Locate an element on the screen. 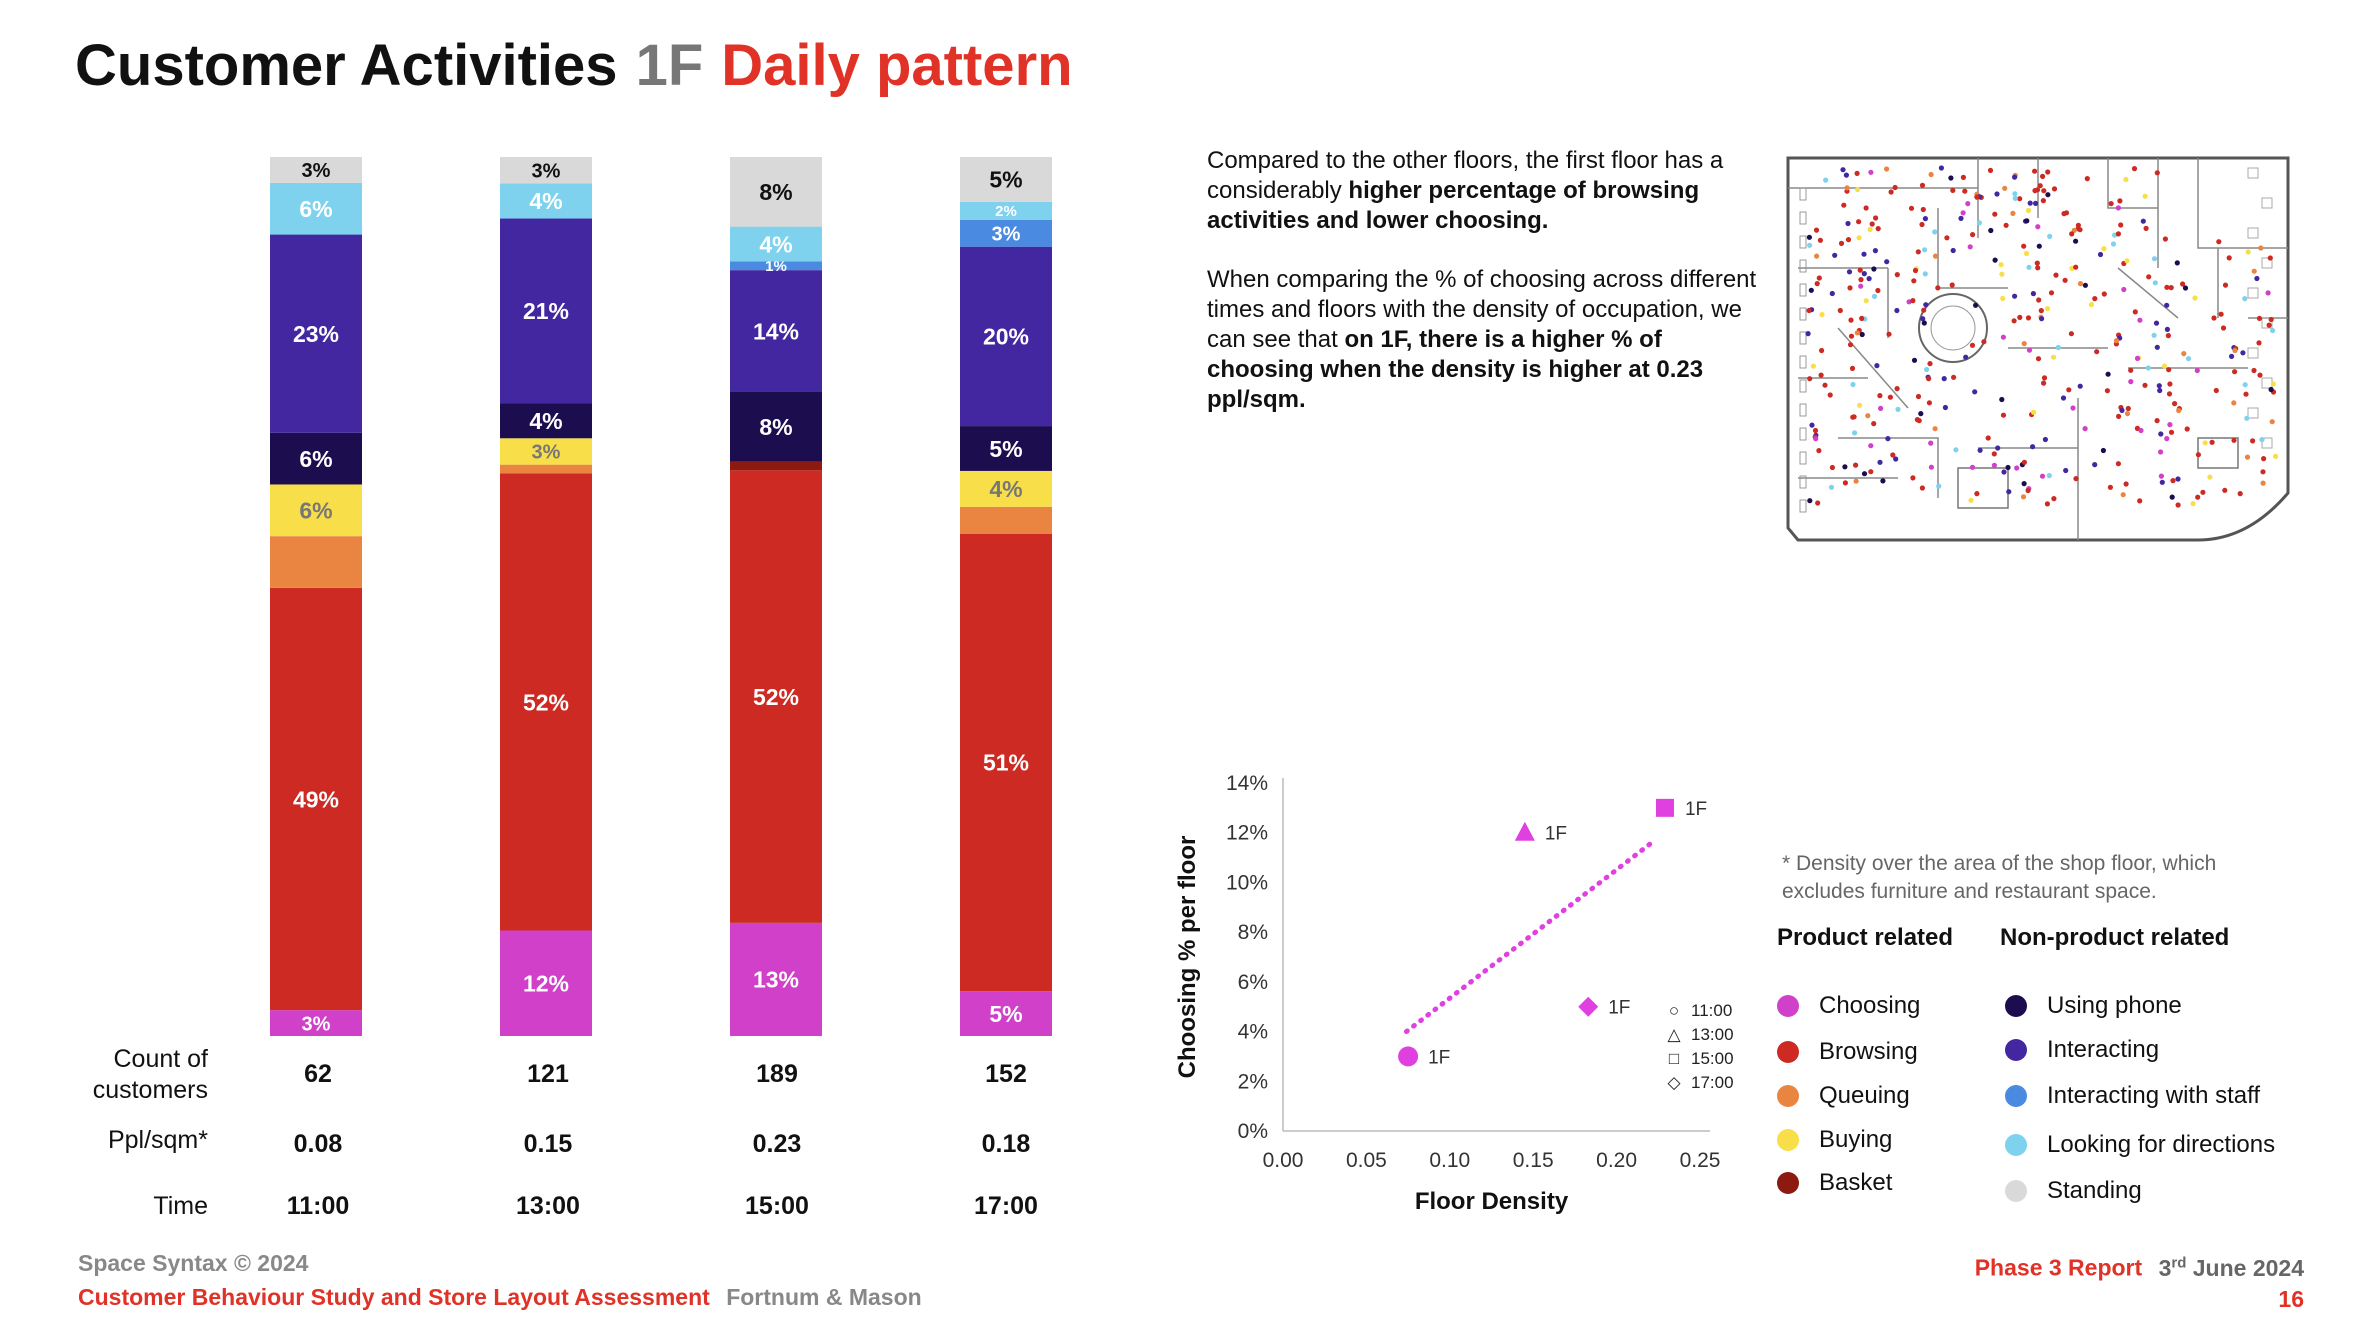 This screenshot has width=2378, height=1338. floor-plan-image is located at coordinates (2038, 349).